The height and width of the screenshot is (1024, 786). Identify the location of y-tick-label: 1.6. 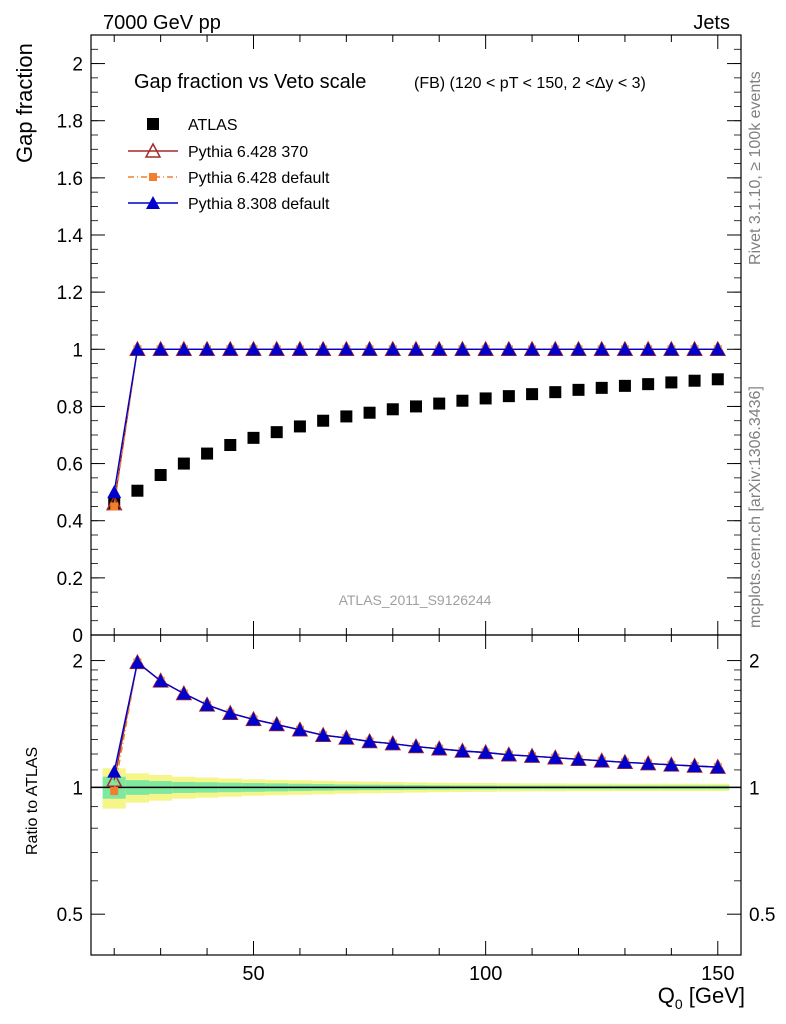
(70, 179).